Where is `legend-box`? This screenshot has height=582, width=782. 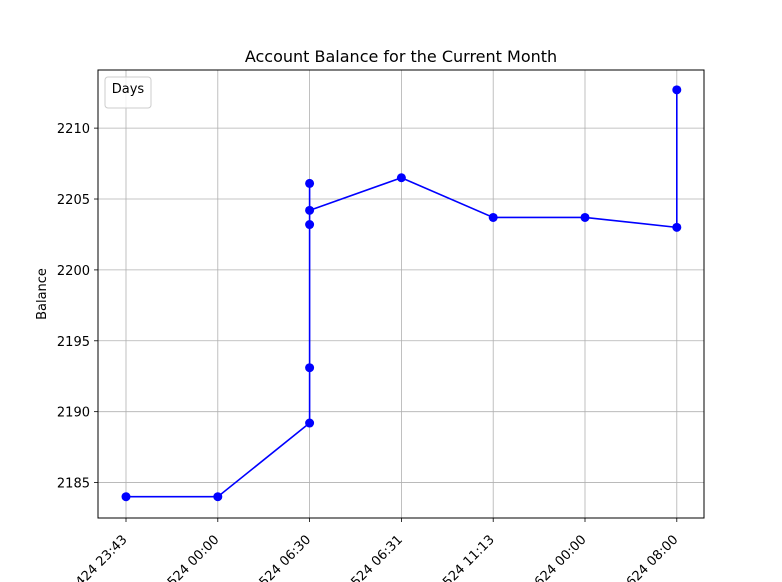 legend-box is located at coordinates (128, 92).